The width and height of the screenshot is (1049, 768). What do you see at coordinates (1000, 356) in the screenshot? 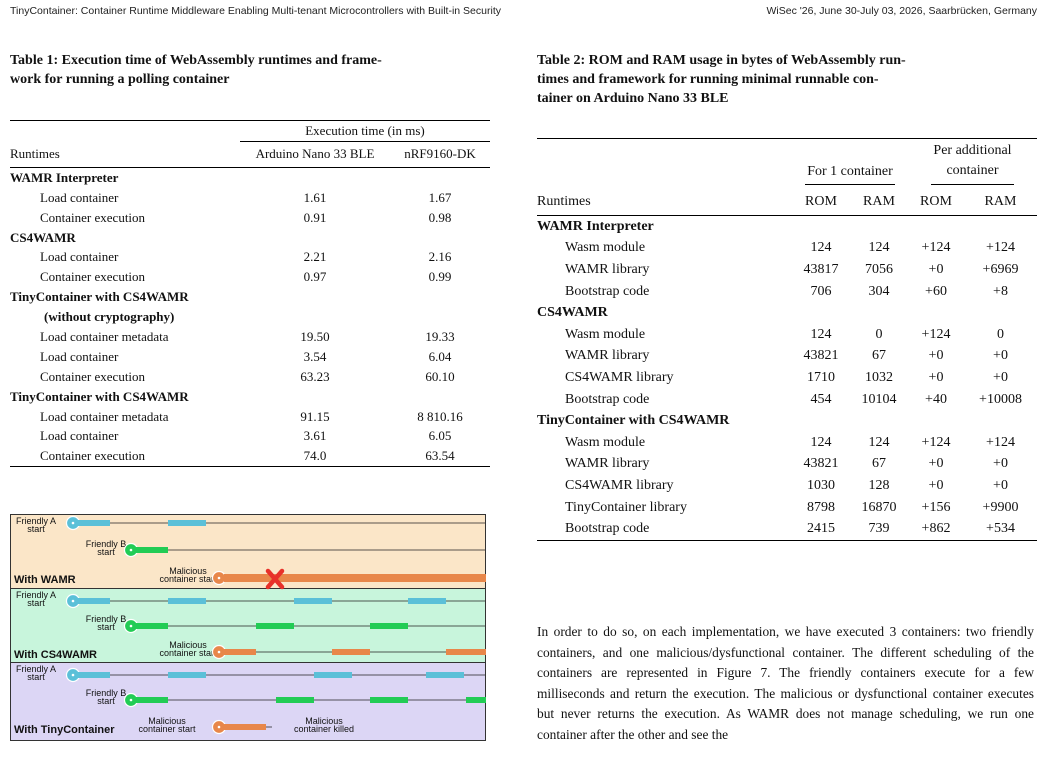
I see `table2-cell-ram2: +0` at bounding box center [1000, 356].